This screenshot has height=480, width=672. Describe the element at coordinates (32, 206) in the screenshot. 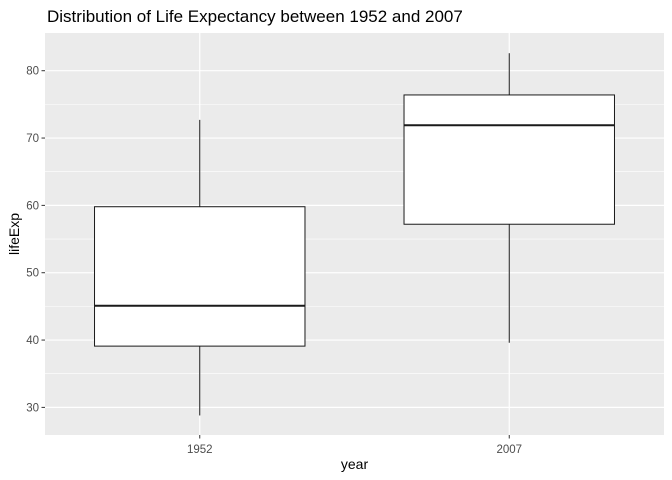

I see `y-tick-label: 60` at that location.